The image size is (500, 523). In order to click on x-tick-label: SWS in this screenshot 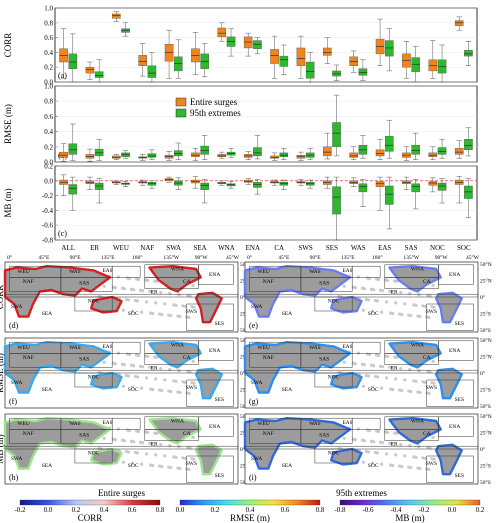, I will do `click(305, 248)`.